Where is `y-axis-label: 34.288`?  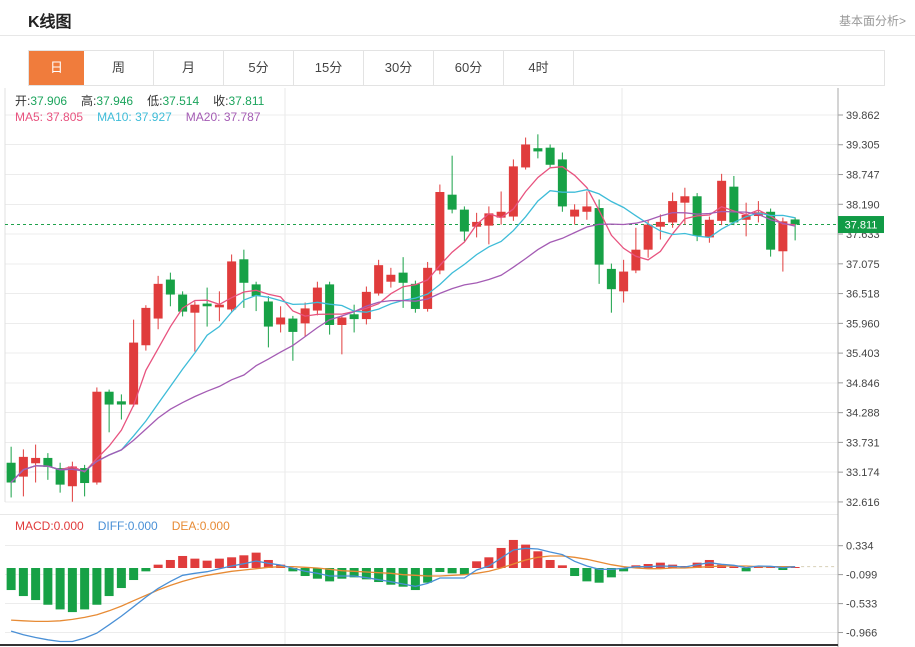 y-axis-label: 34.288 is located at coordinates (863, 414).